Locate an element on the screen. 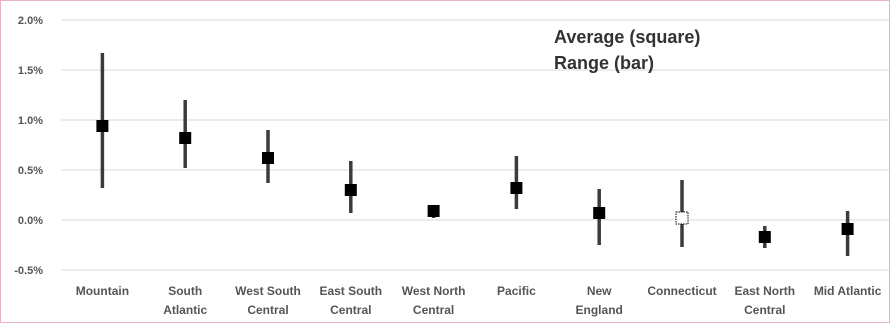 Image resolution: width=890 pixels, height=323 pixels. y-tick-label: -0.5% is located at coordinates (28, 271).